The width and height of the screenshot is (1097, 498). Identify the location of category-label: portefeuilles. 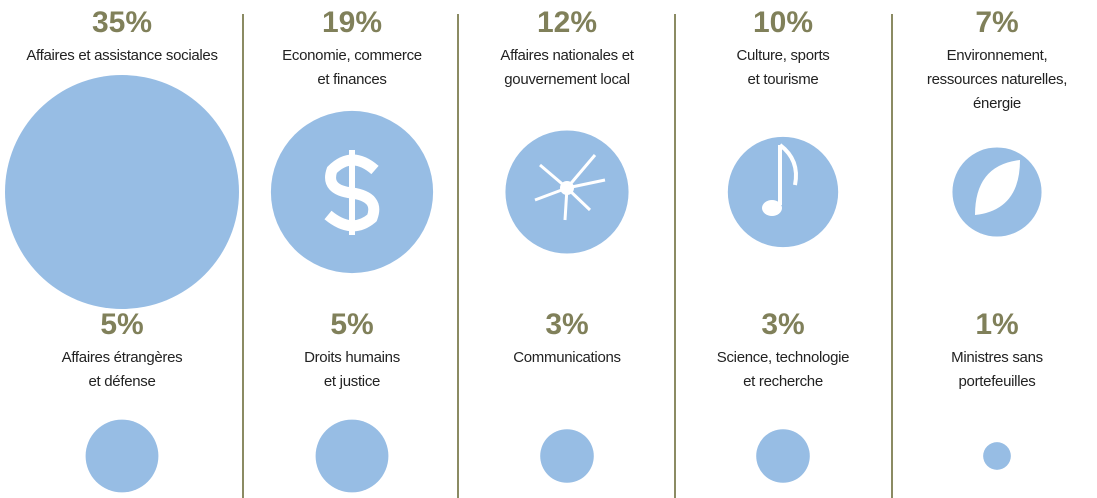
(997, 381).